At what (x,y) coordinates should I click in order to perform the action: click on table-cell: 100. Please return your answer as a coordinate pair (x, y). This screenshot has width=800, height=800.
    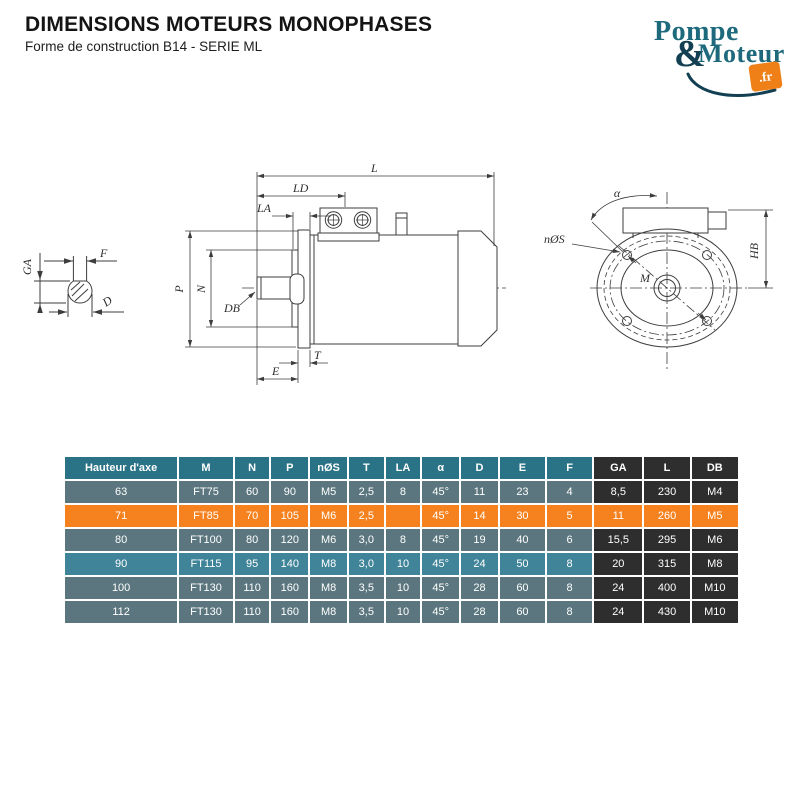
    Looking at the image, I should click on (121, 588).